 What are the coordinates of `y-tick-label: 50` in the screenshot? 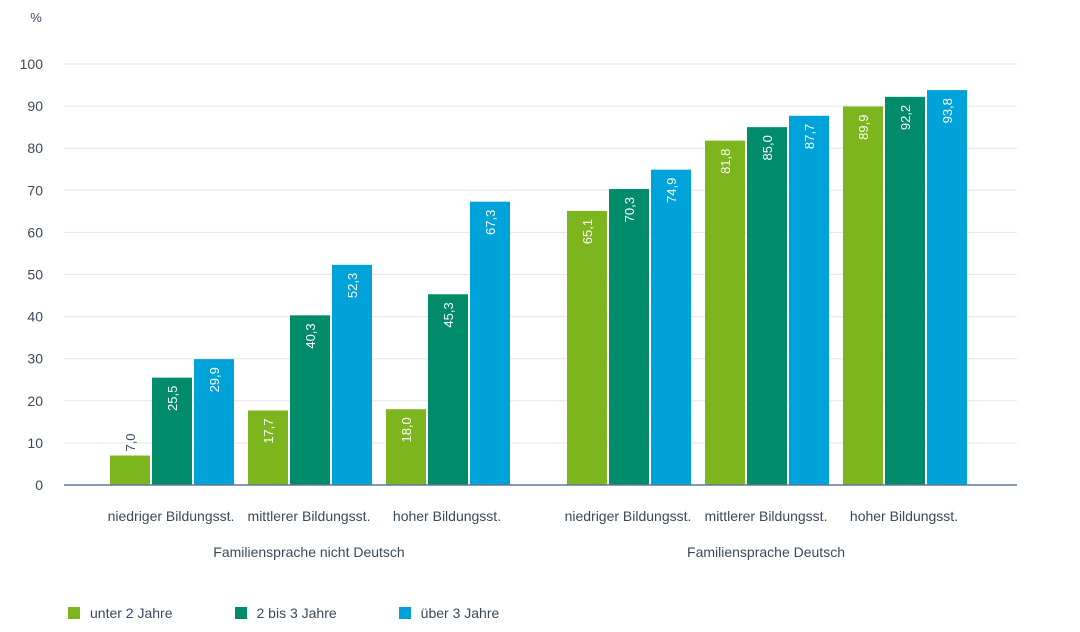 It's located at (35, 275).